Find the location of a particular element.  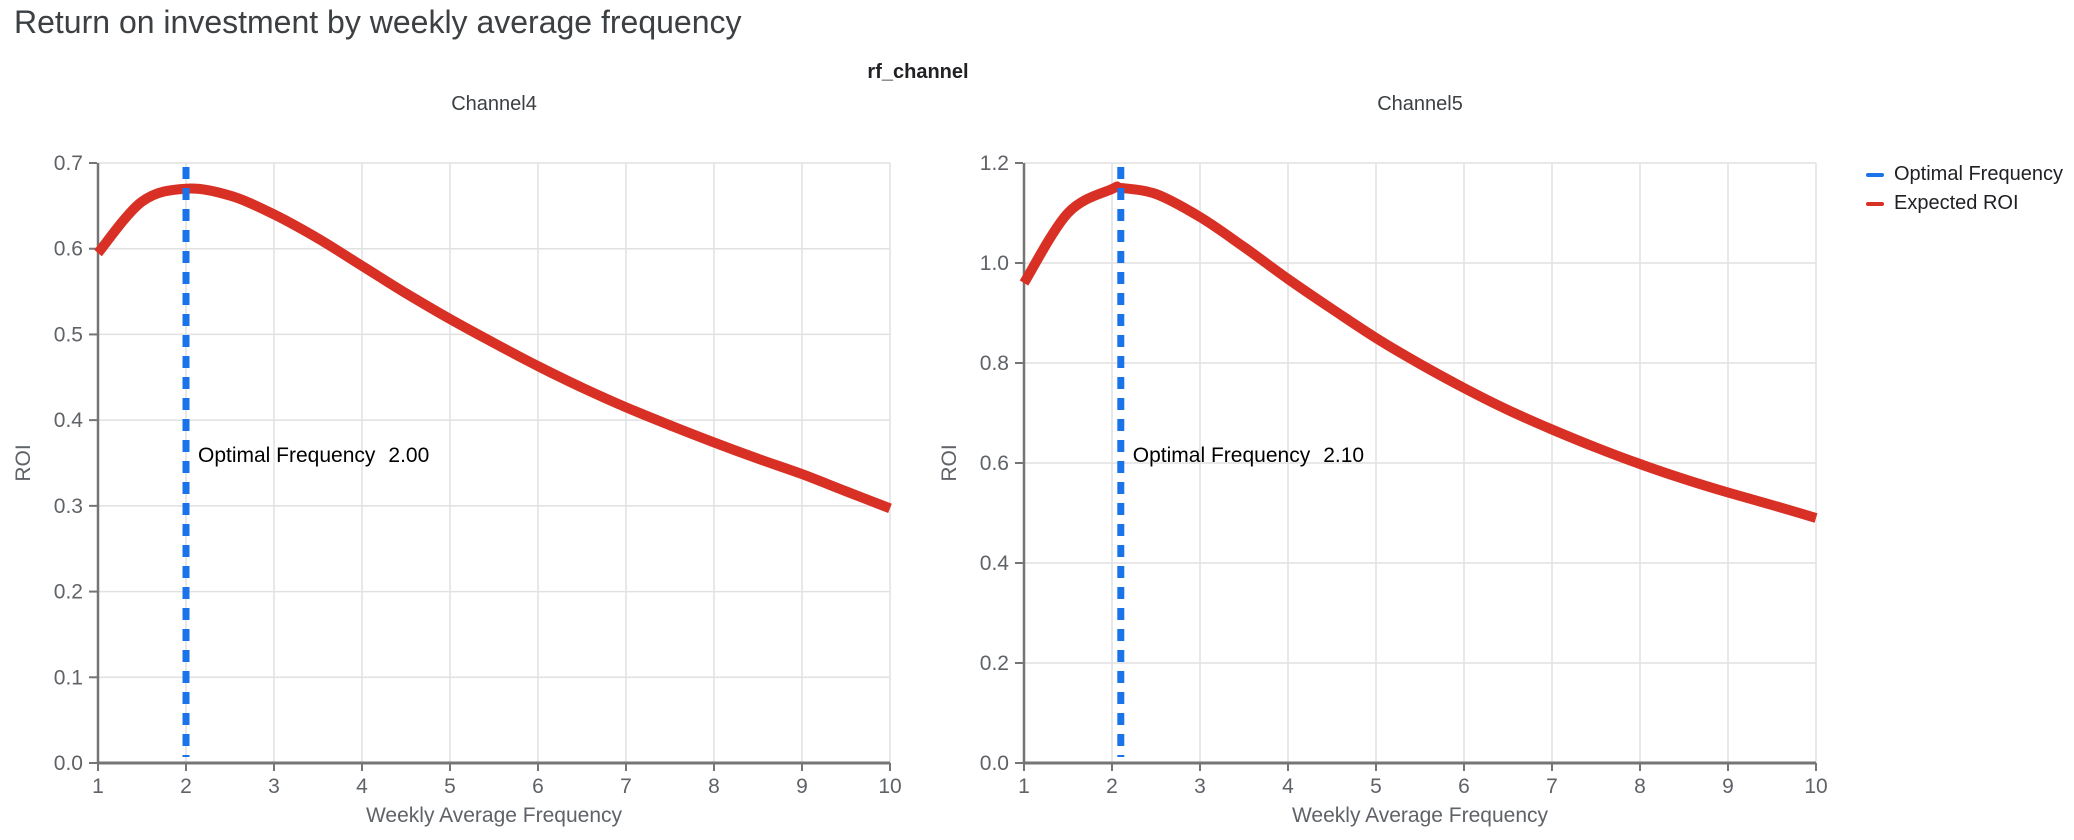

legend-item-expected-roi: Expected ROI is located at coordinates (1964, 203).